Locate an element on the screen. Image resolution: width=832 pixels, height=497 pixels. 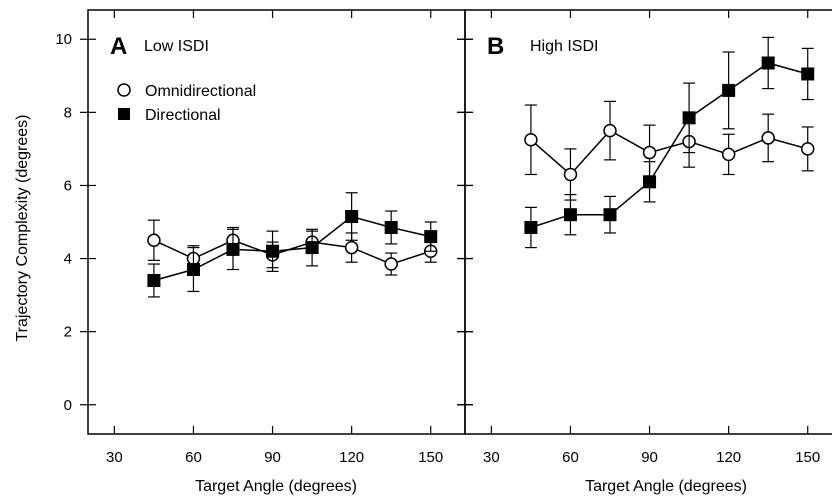
y-axis-title: Trajectory Complexity (degrees) is located at coordinates (22, 227).